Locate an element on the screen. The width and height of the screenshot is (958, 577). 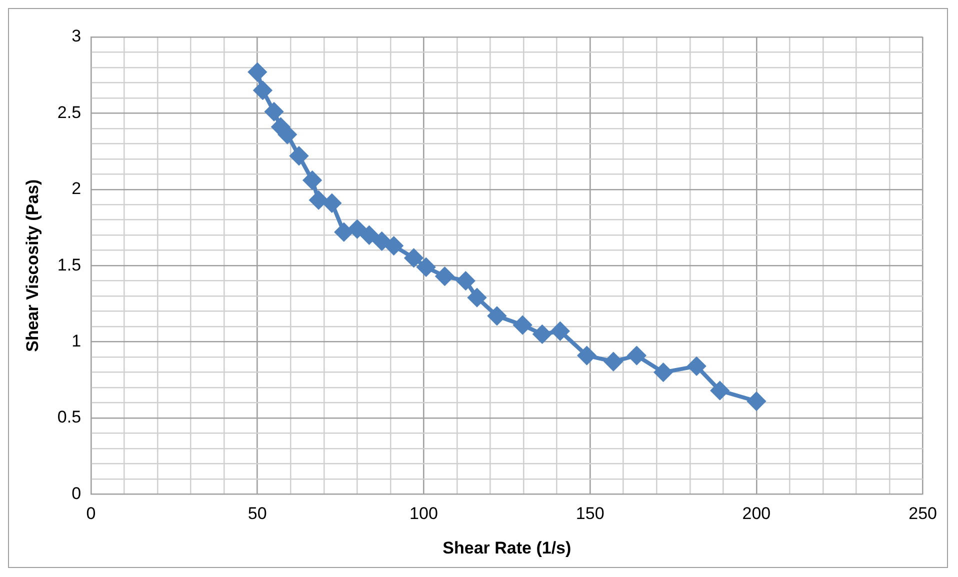
y-axis-title: Shear Viscosity (Pas) is located at coordinates (32, 265).